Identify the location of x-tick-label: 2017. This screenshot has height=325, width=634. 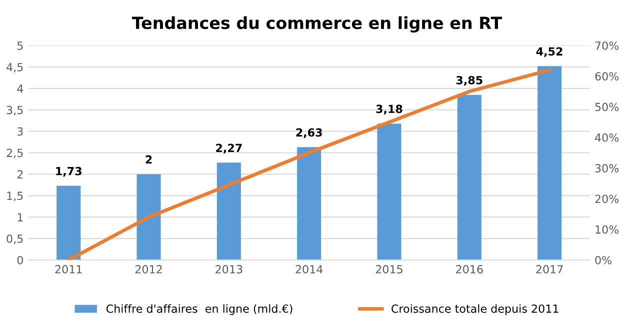
(549, 269).